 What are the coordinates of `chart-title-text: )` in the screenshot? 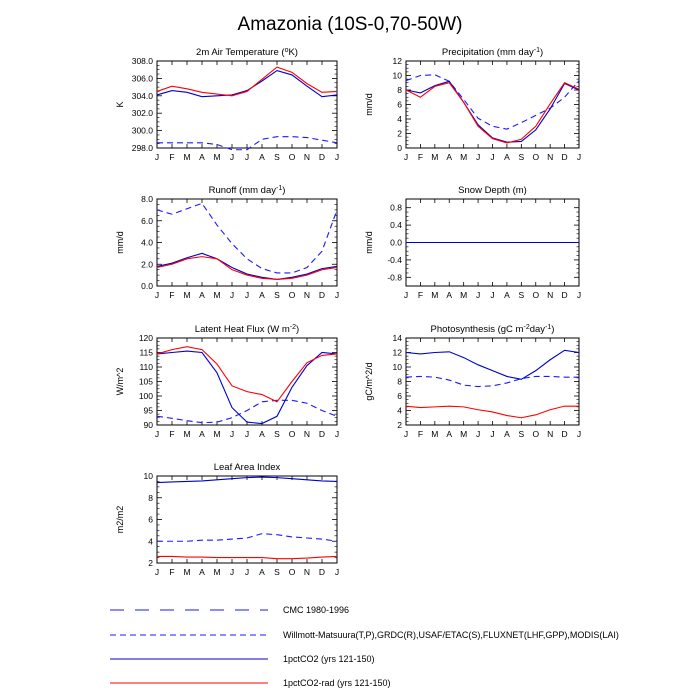 It's located at (283, 190).